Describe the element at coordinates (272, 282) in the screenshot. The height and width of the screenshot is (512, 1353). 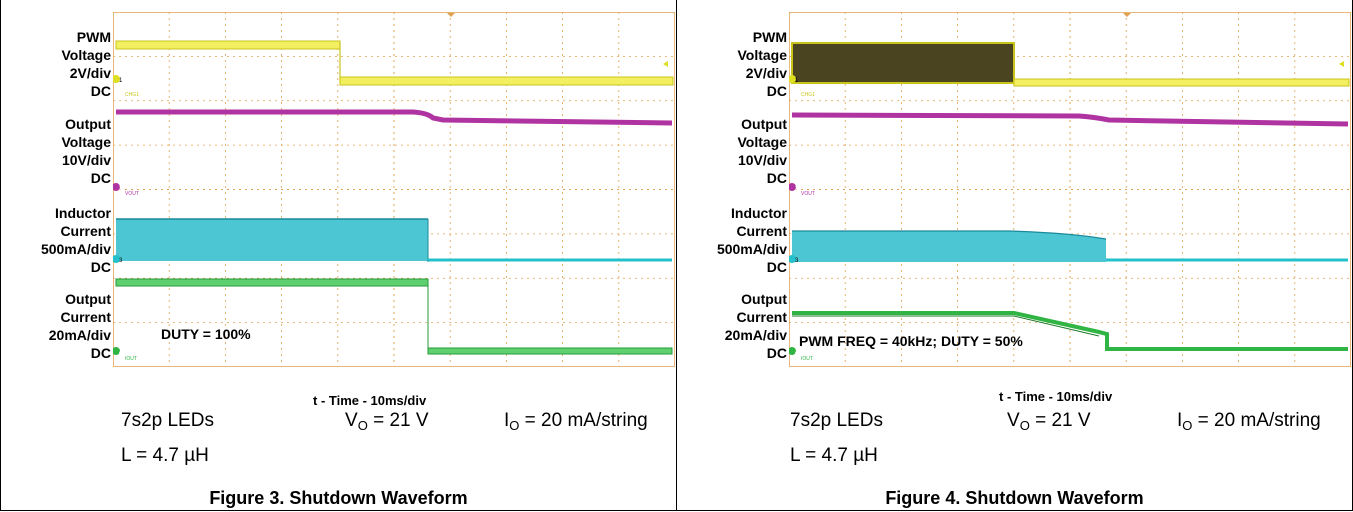
I see `ch4-trace-high` at that location.